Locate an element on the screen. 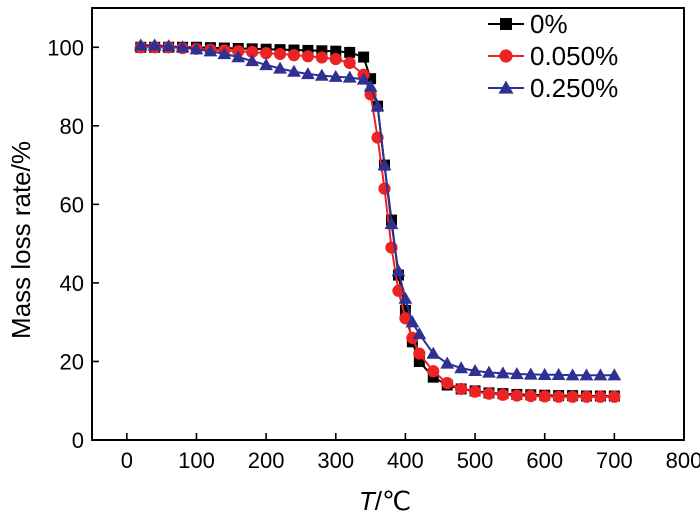  x-axis-title-var: T is located at coordinates (368, 501).